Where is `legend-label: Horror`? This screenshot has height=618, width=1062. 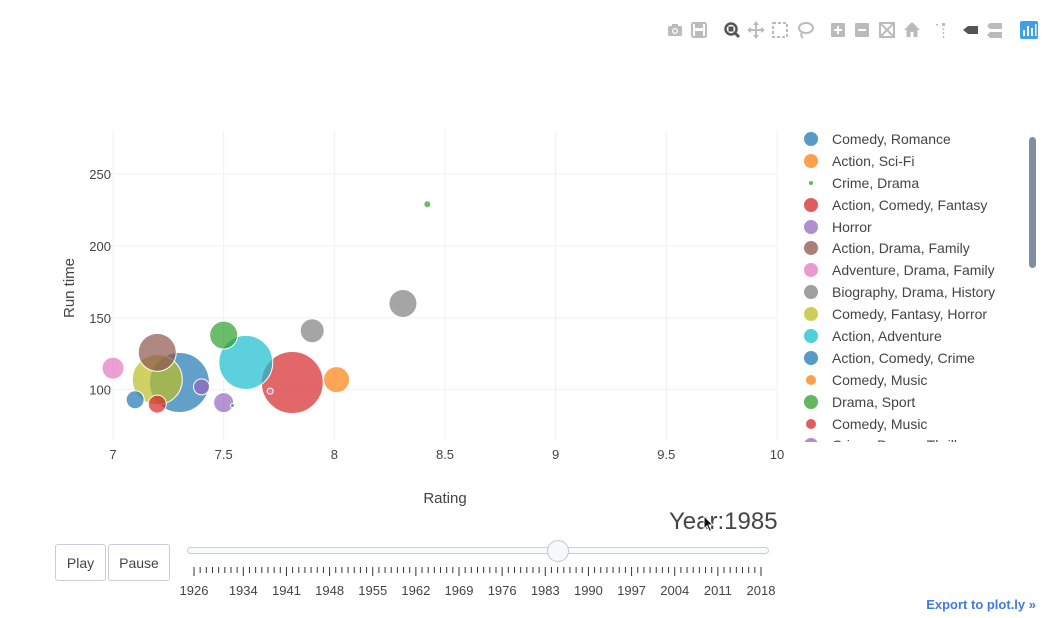
legend-label: Horror is located at coordinates (852, 226).